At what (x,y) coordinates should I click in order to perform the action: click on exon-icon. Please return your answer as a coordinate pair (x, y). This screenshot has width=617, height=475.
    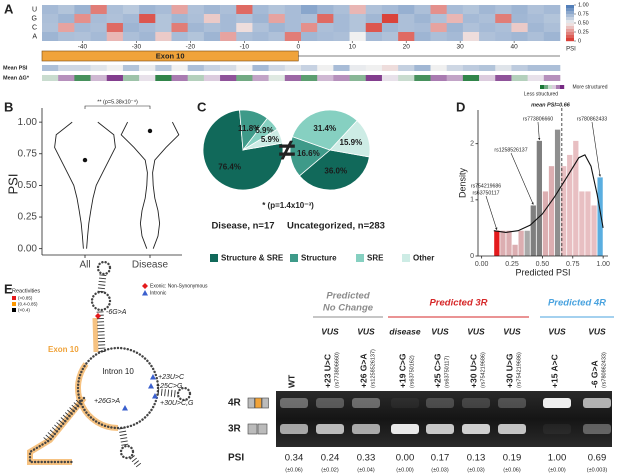
    Looking at the image, I should click on (265, 403).